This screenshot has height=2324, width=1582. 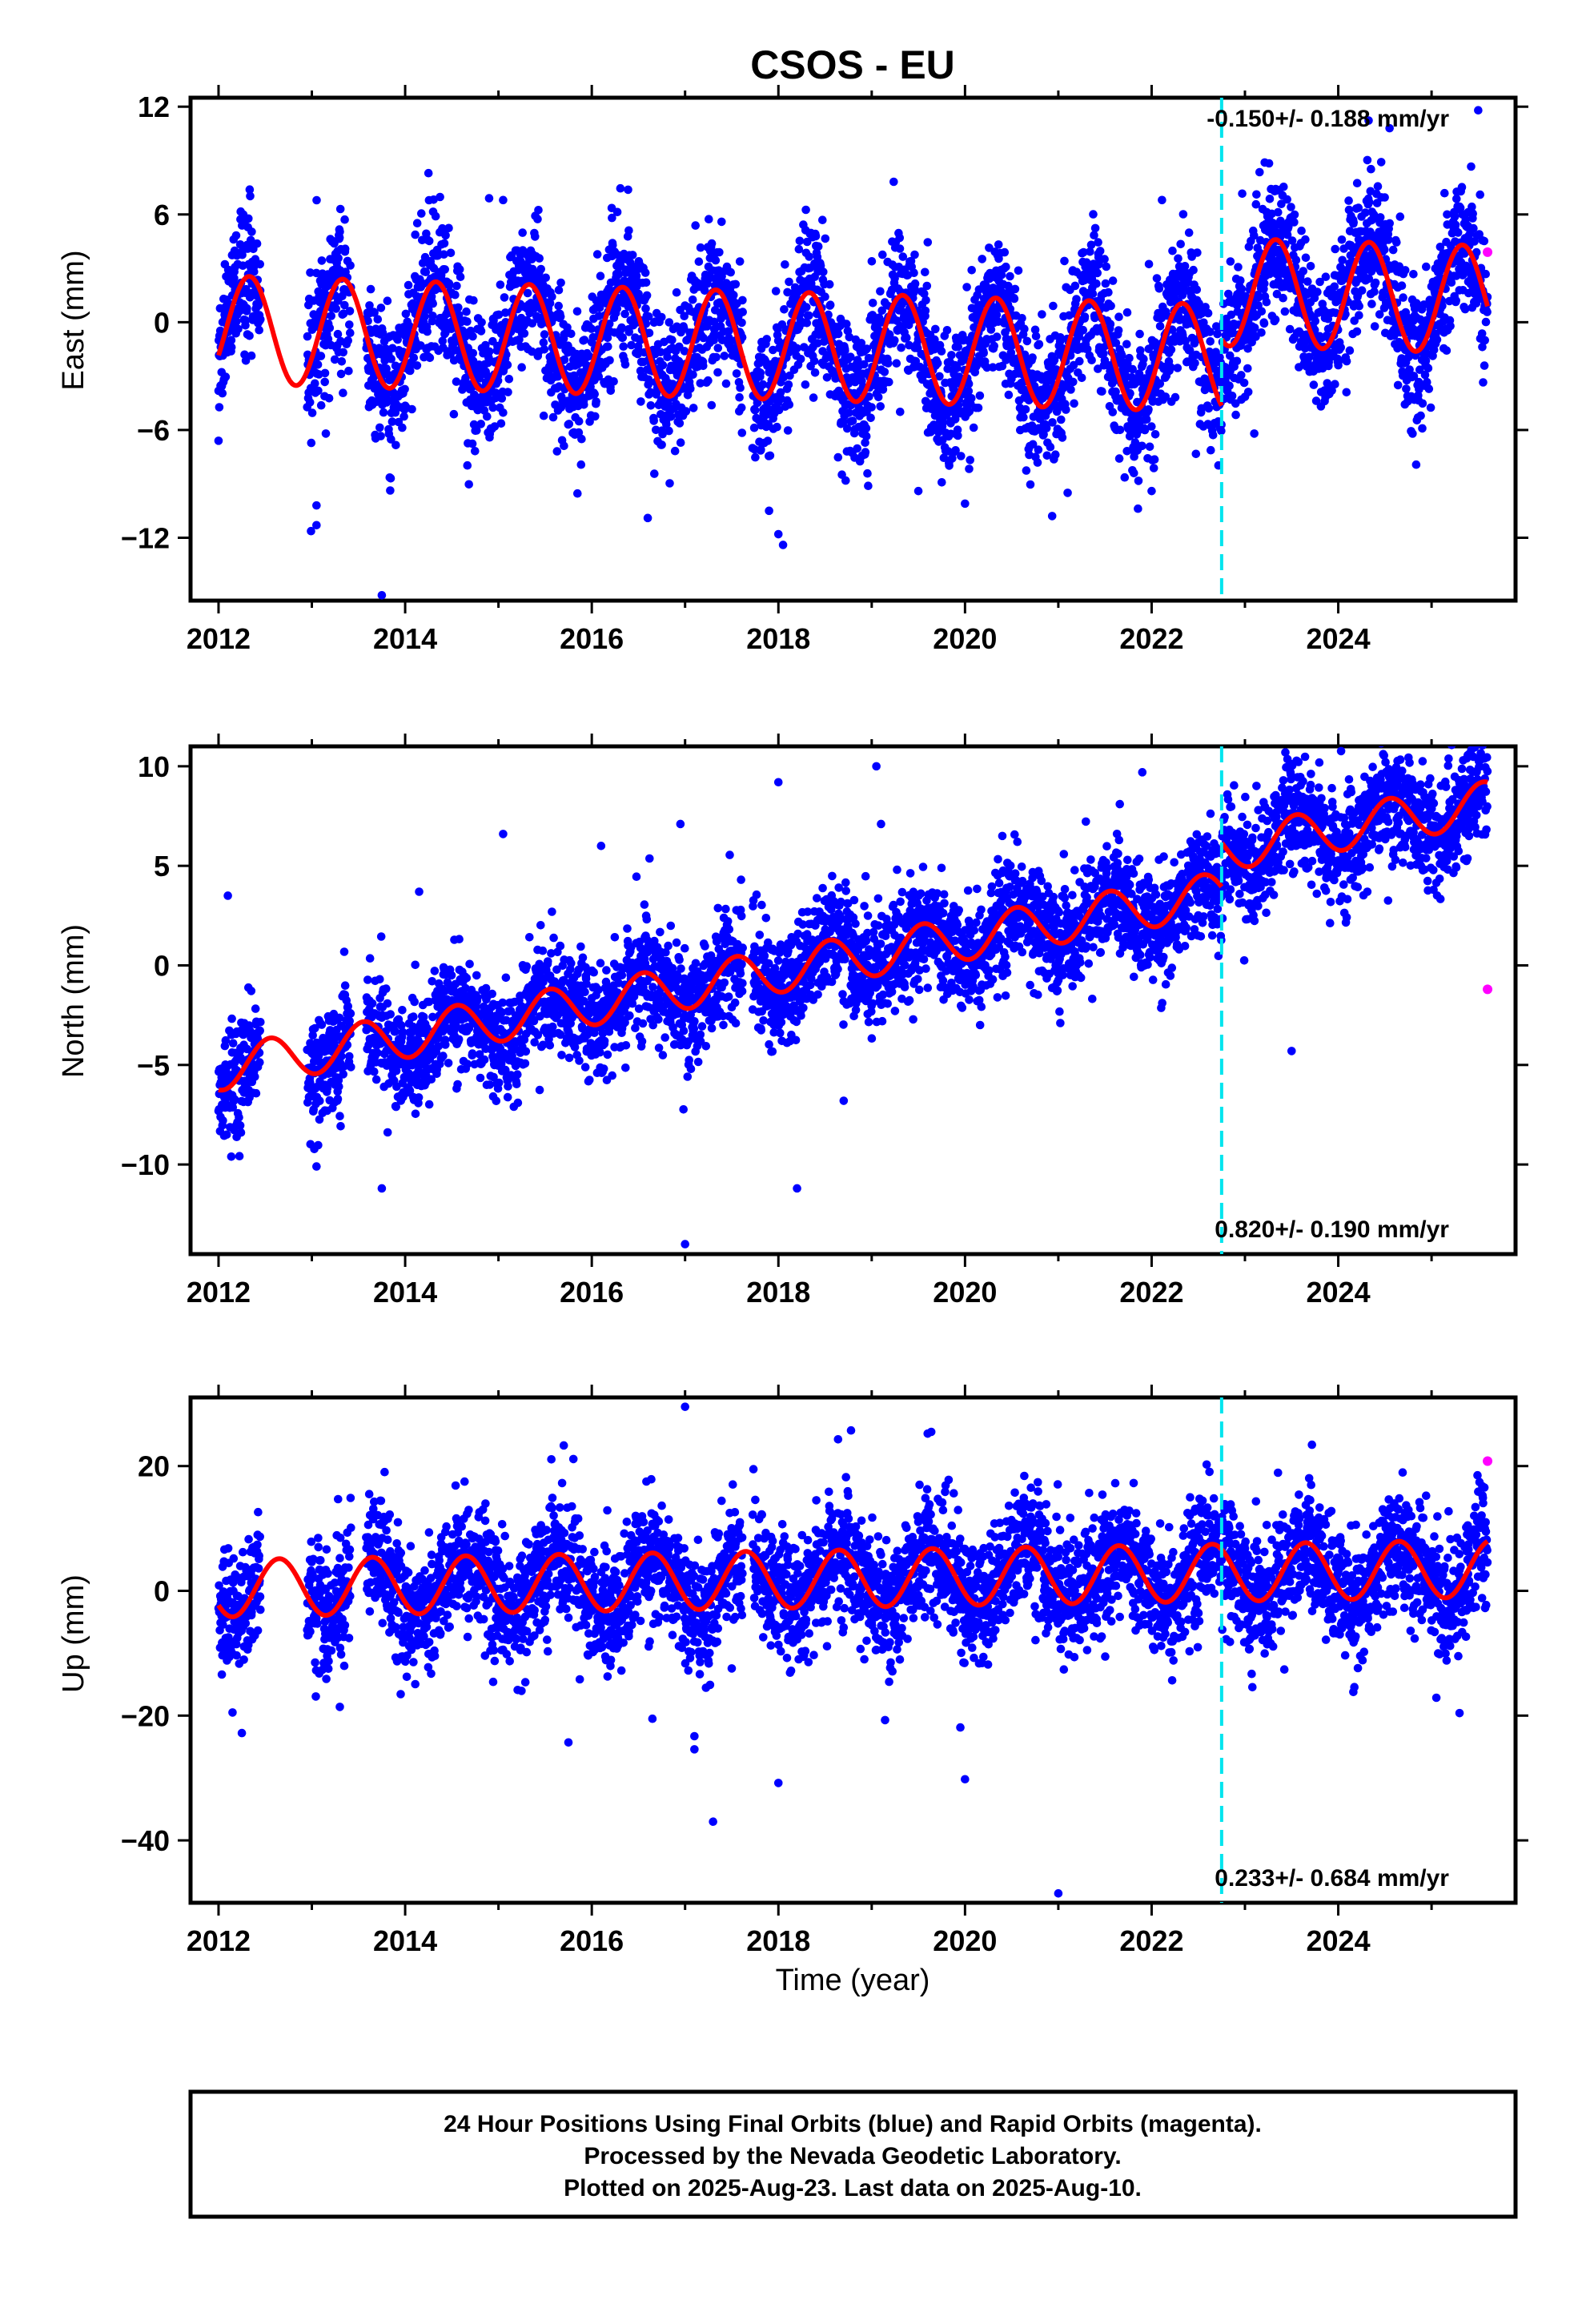 What do you see at coordinates (154, 106) in the screenshot?
I see `east-y-tick-label: 12` at bounding box center [154, 106].